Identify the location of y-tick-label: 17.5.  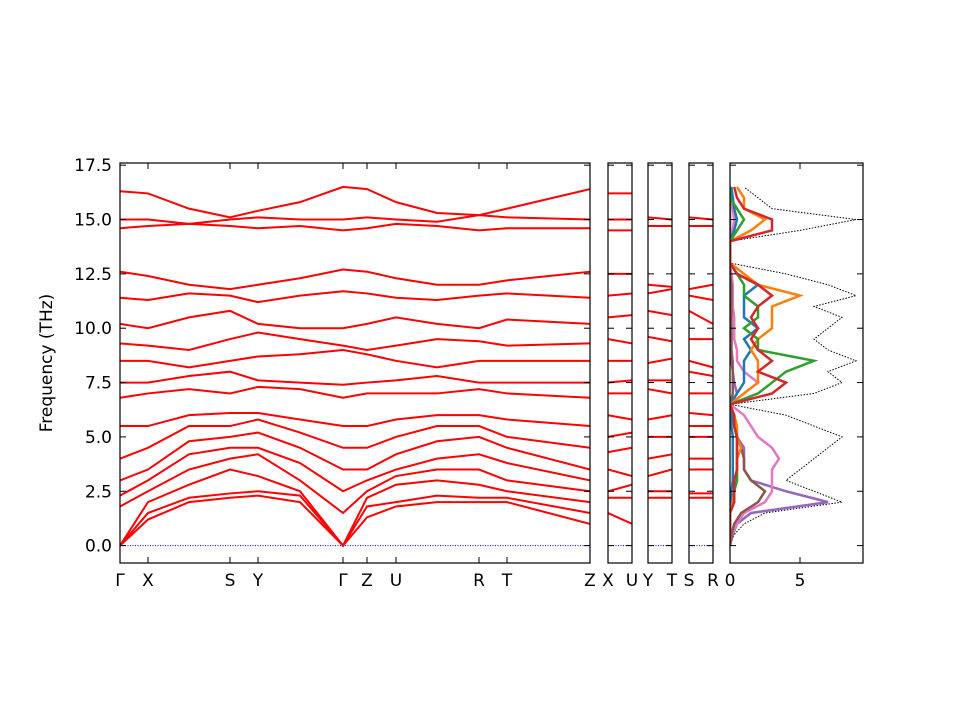
(93, 166).